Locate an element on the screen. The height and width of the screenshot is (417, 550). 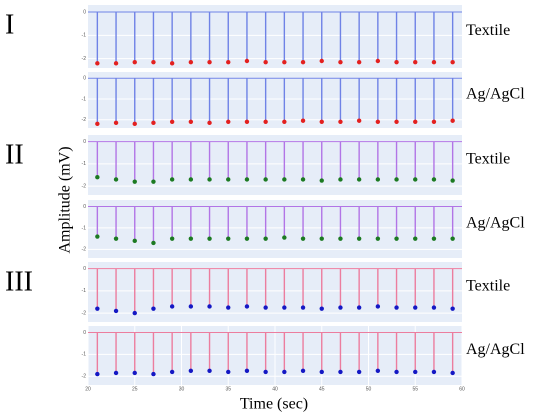
x-tick-label: 40 is located at coordinates (275, 389).